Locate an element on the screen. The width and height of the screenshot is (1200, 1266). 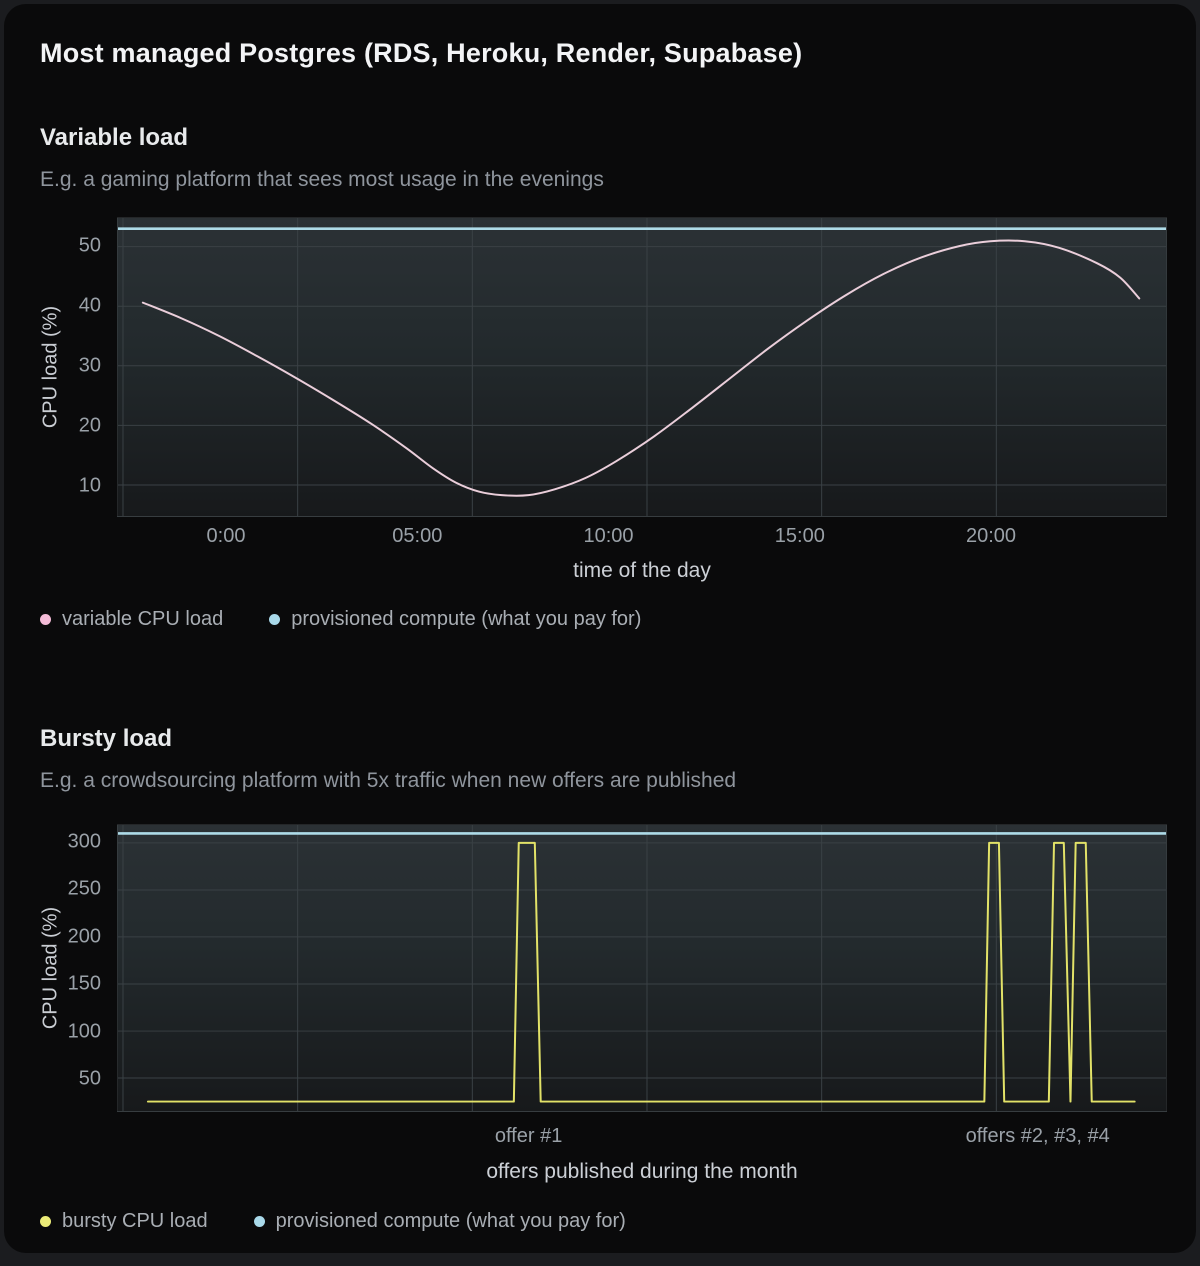
y-tick-label: 200 is located at coordinates (84, 936).